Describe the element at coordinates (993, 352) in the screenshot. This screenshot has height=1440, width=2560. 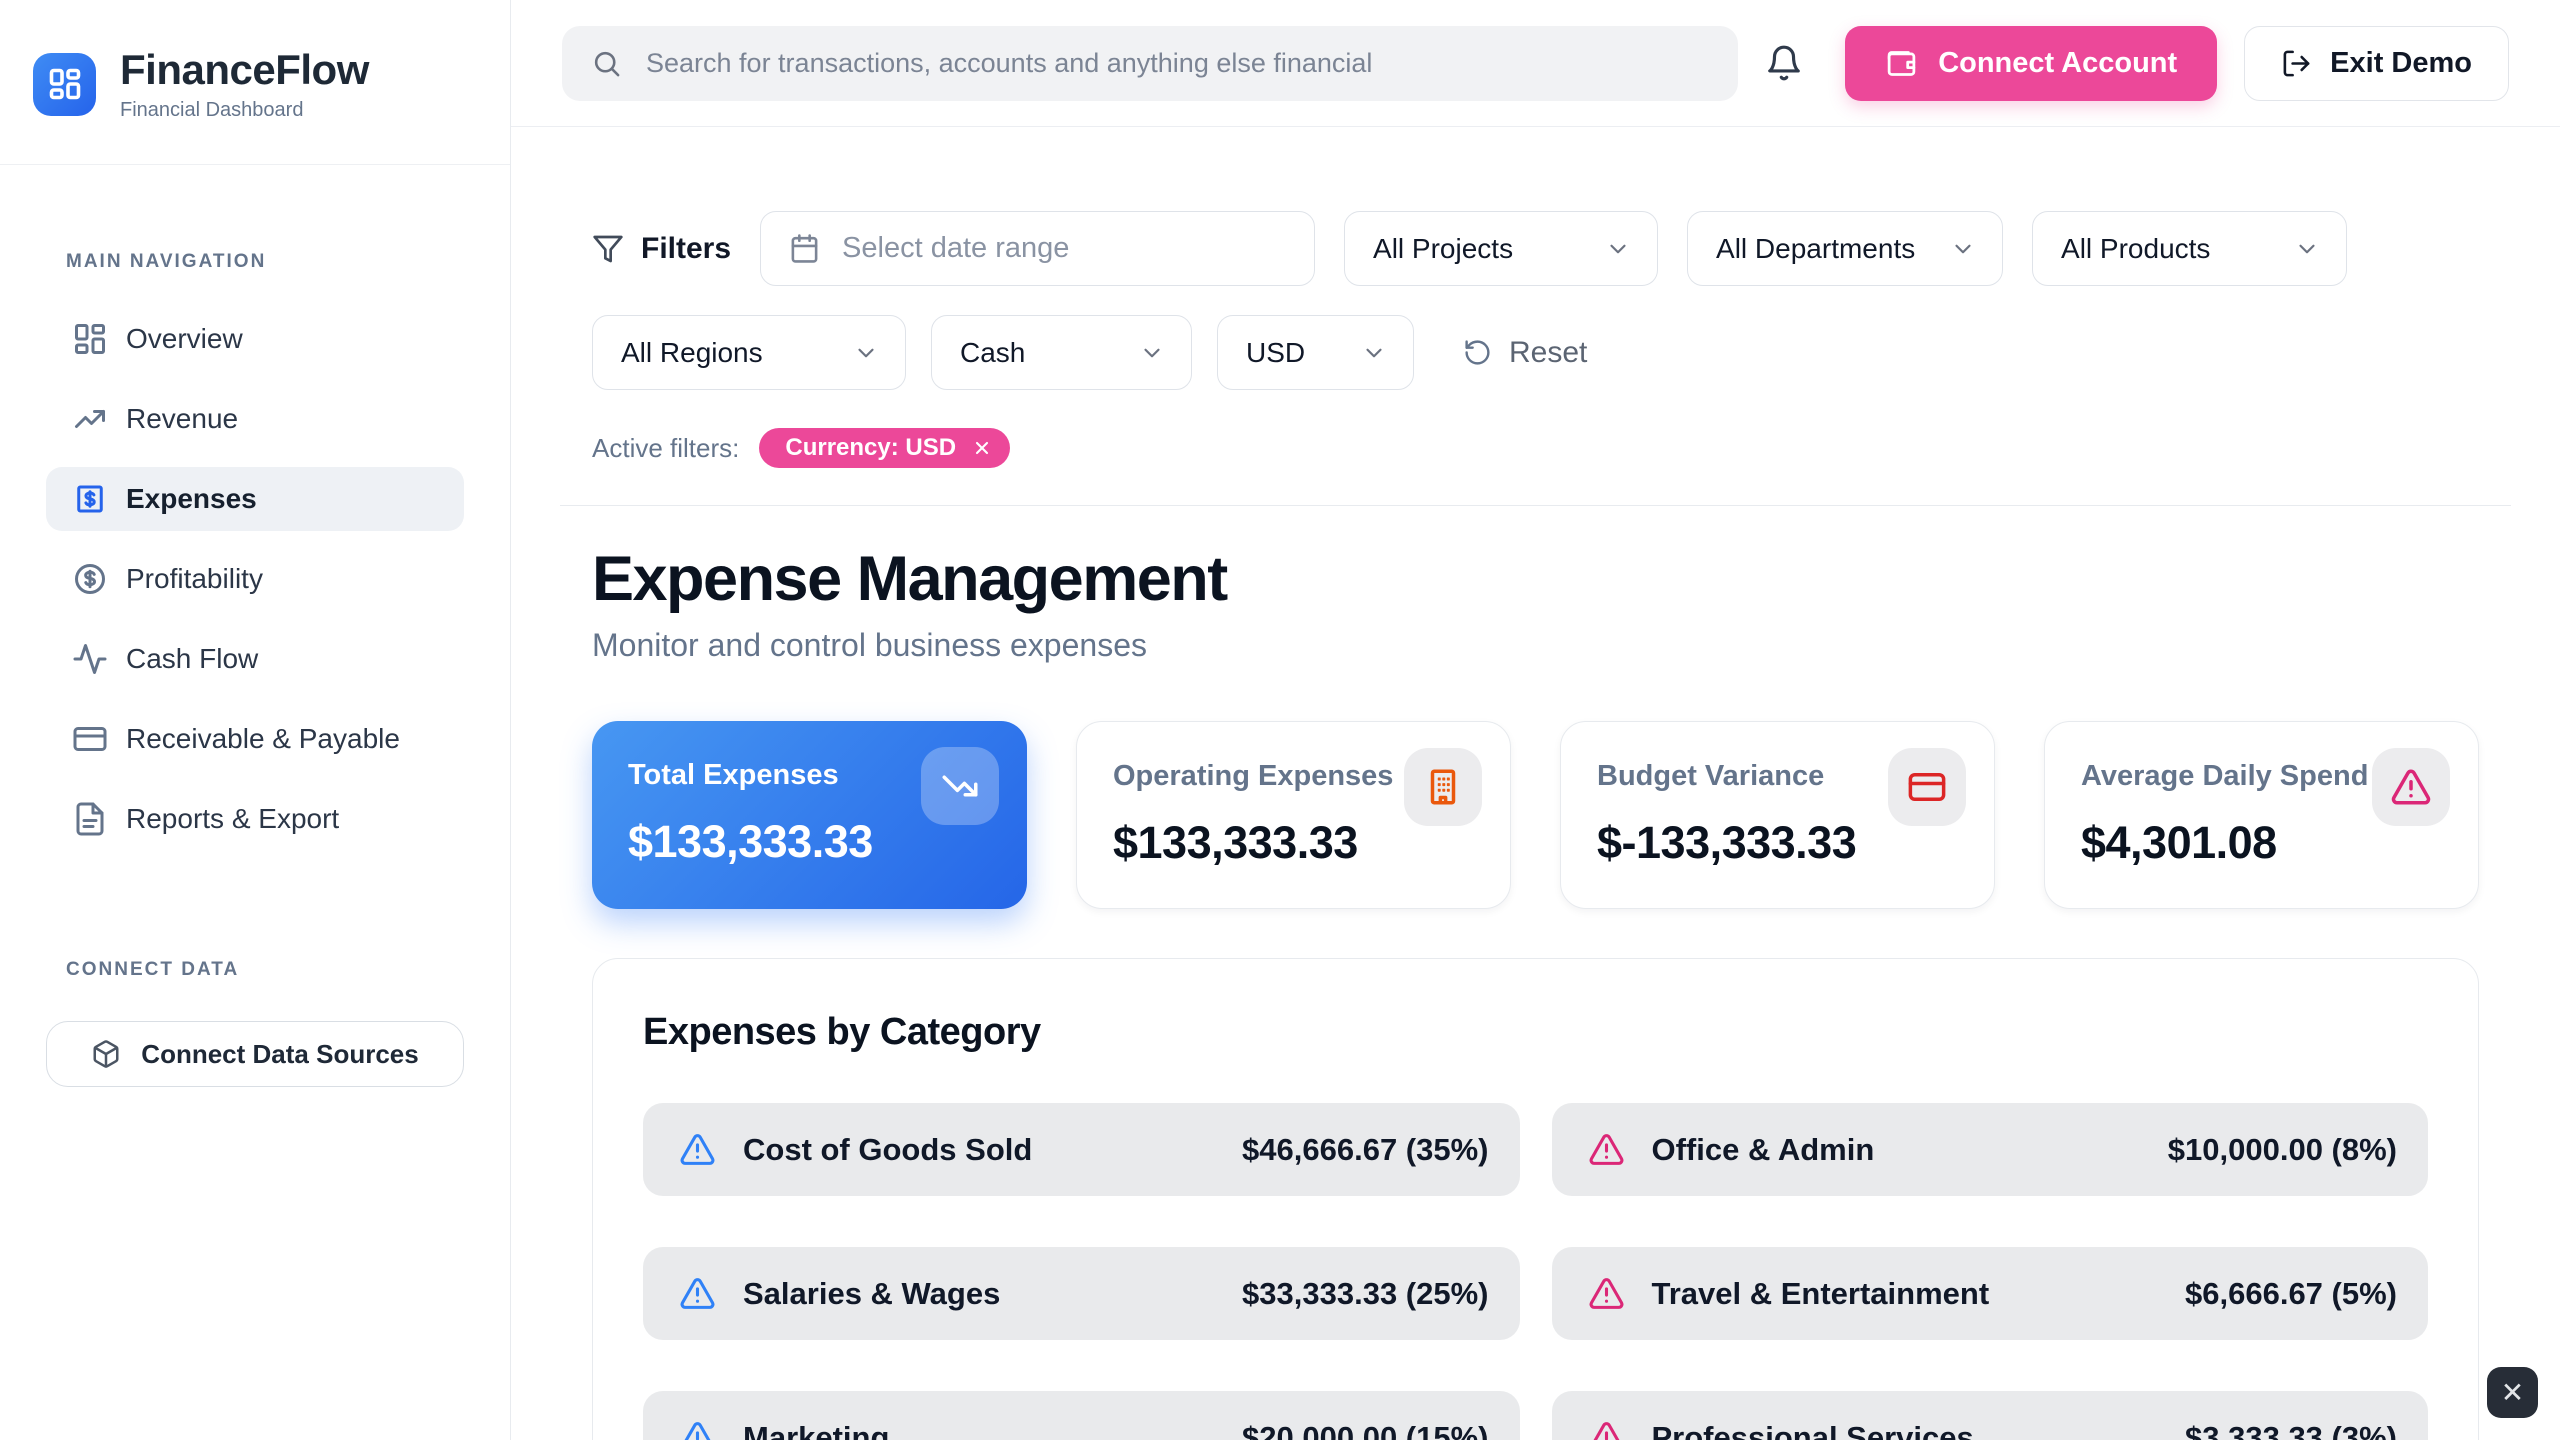
I see `payment-method-select-value: Cash` at that location.